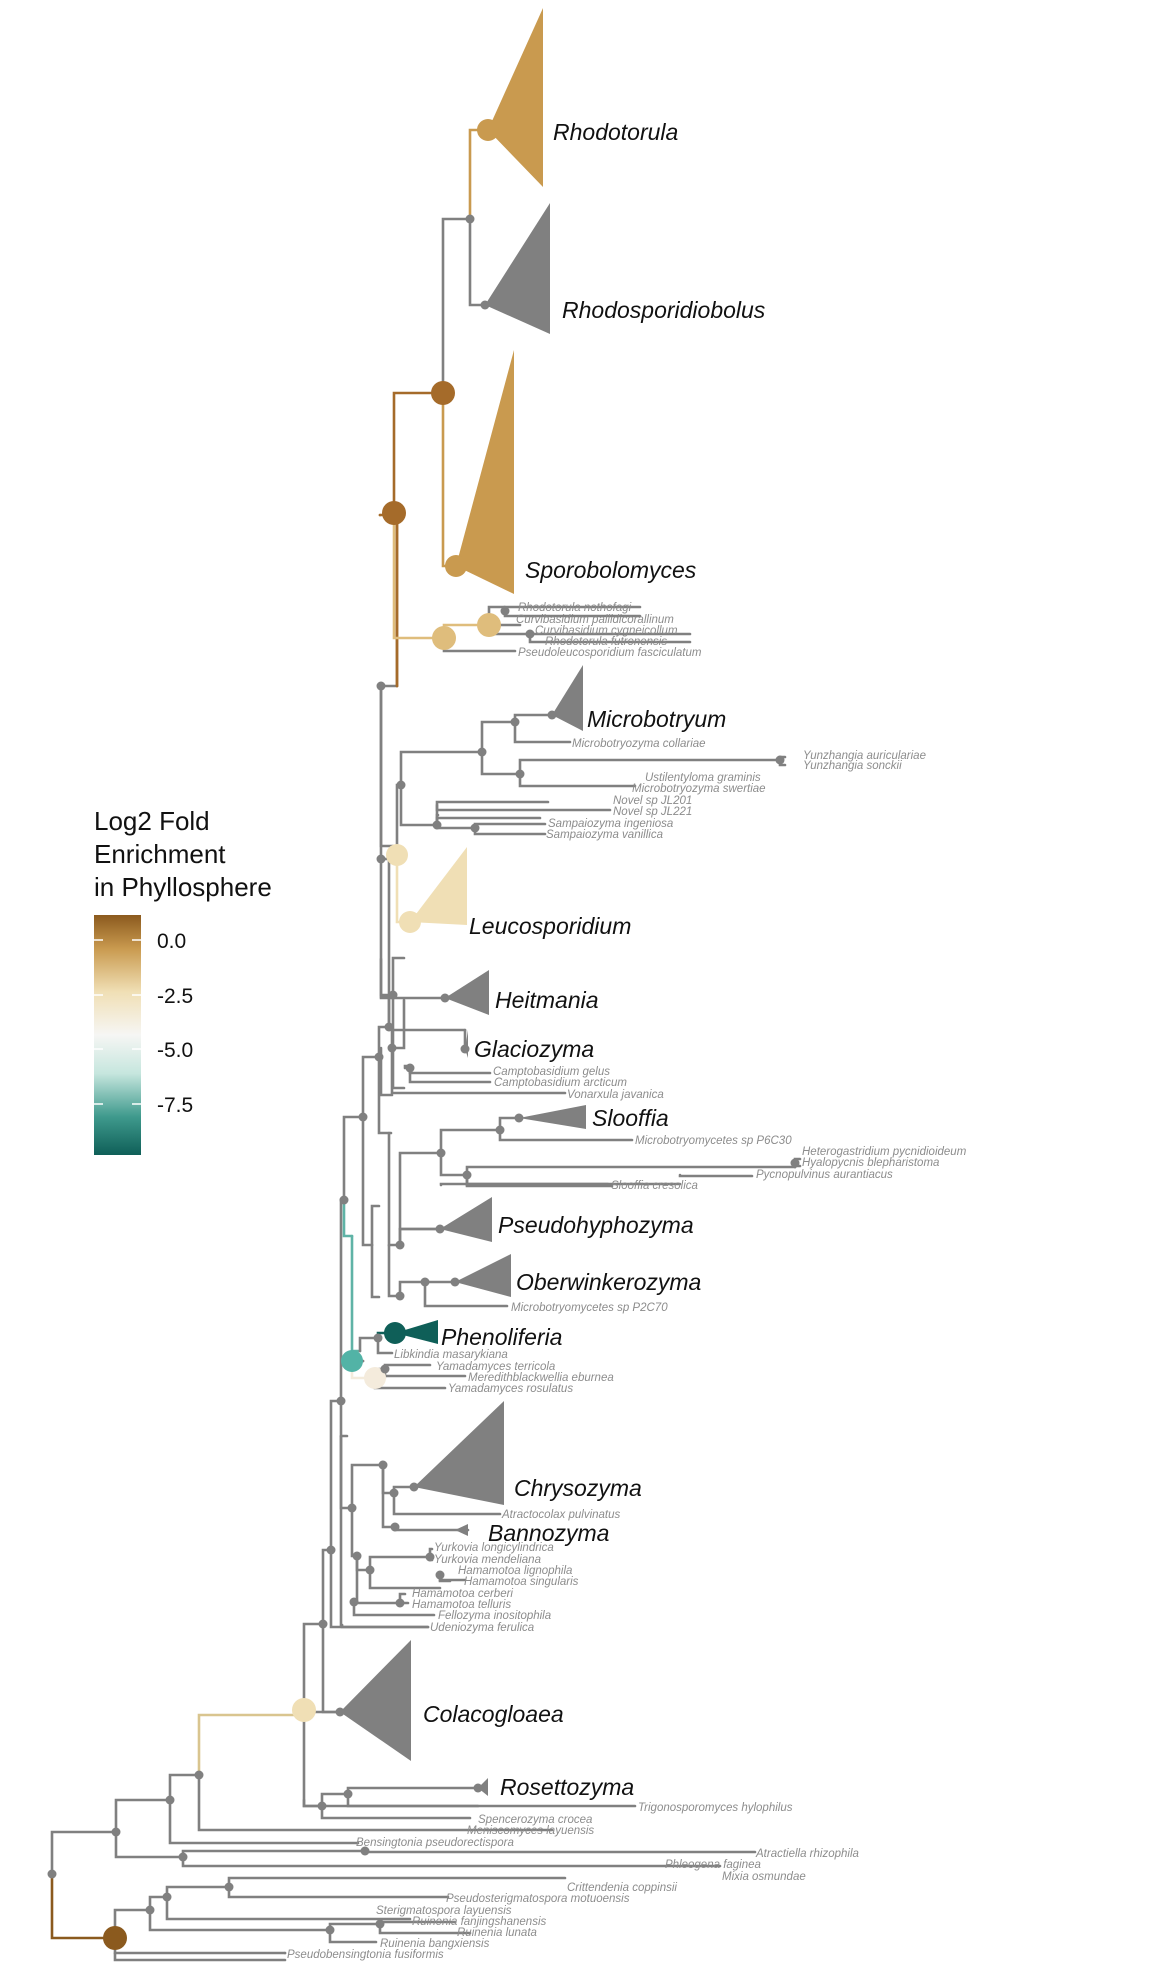 The height and width of the screenshot is (1962, 1162). What do you see at coordinates (461, 1605) in the screenshot?
I see `tip-label: Hamamotoa telluris` at bounding box center [461, 1605].